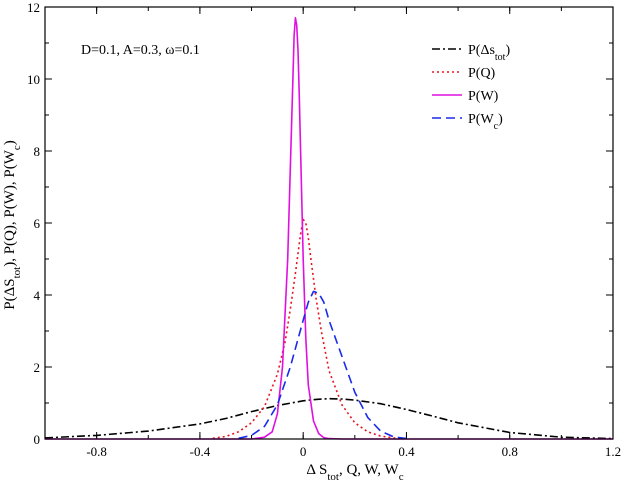 The width and height of the screenshot is (623, 485). What do you see at coordinates (303, 451) in the screenshot?
I see `x-tick-label: 0` at bounding box center [303, 451].